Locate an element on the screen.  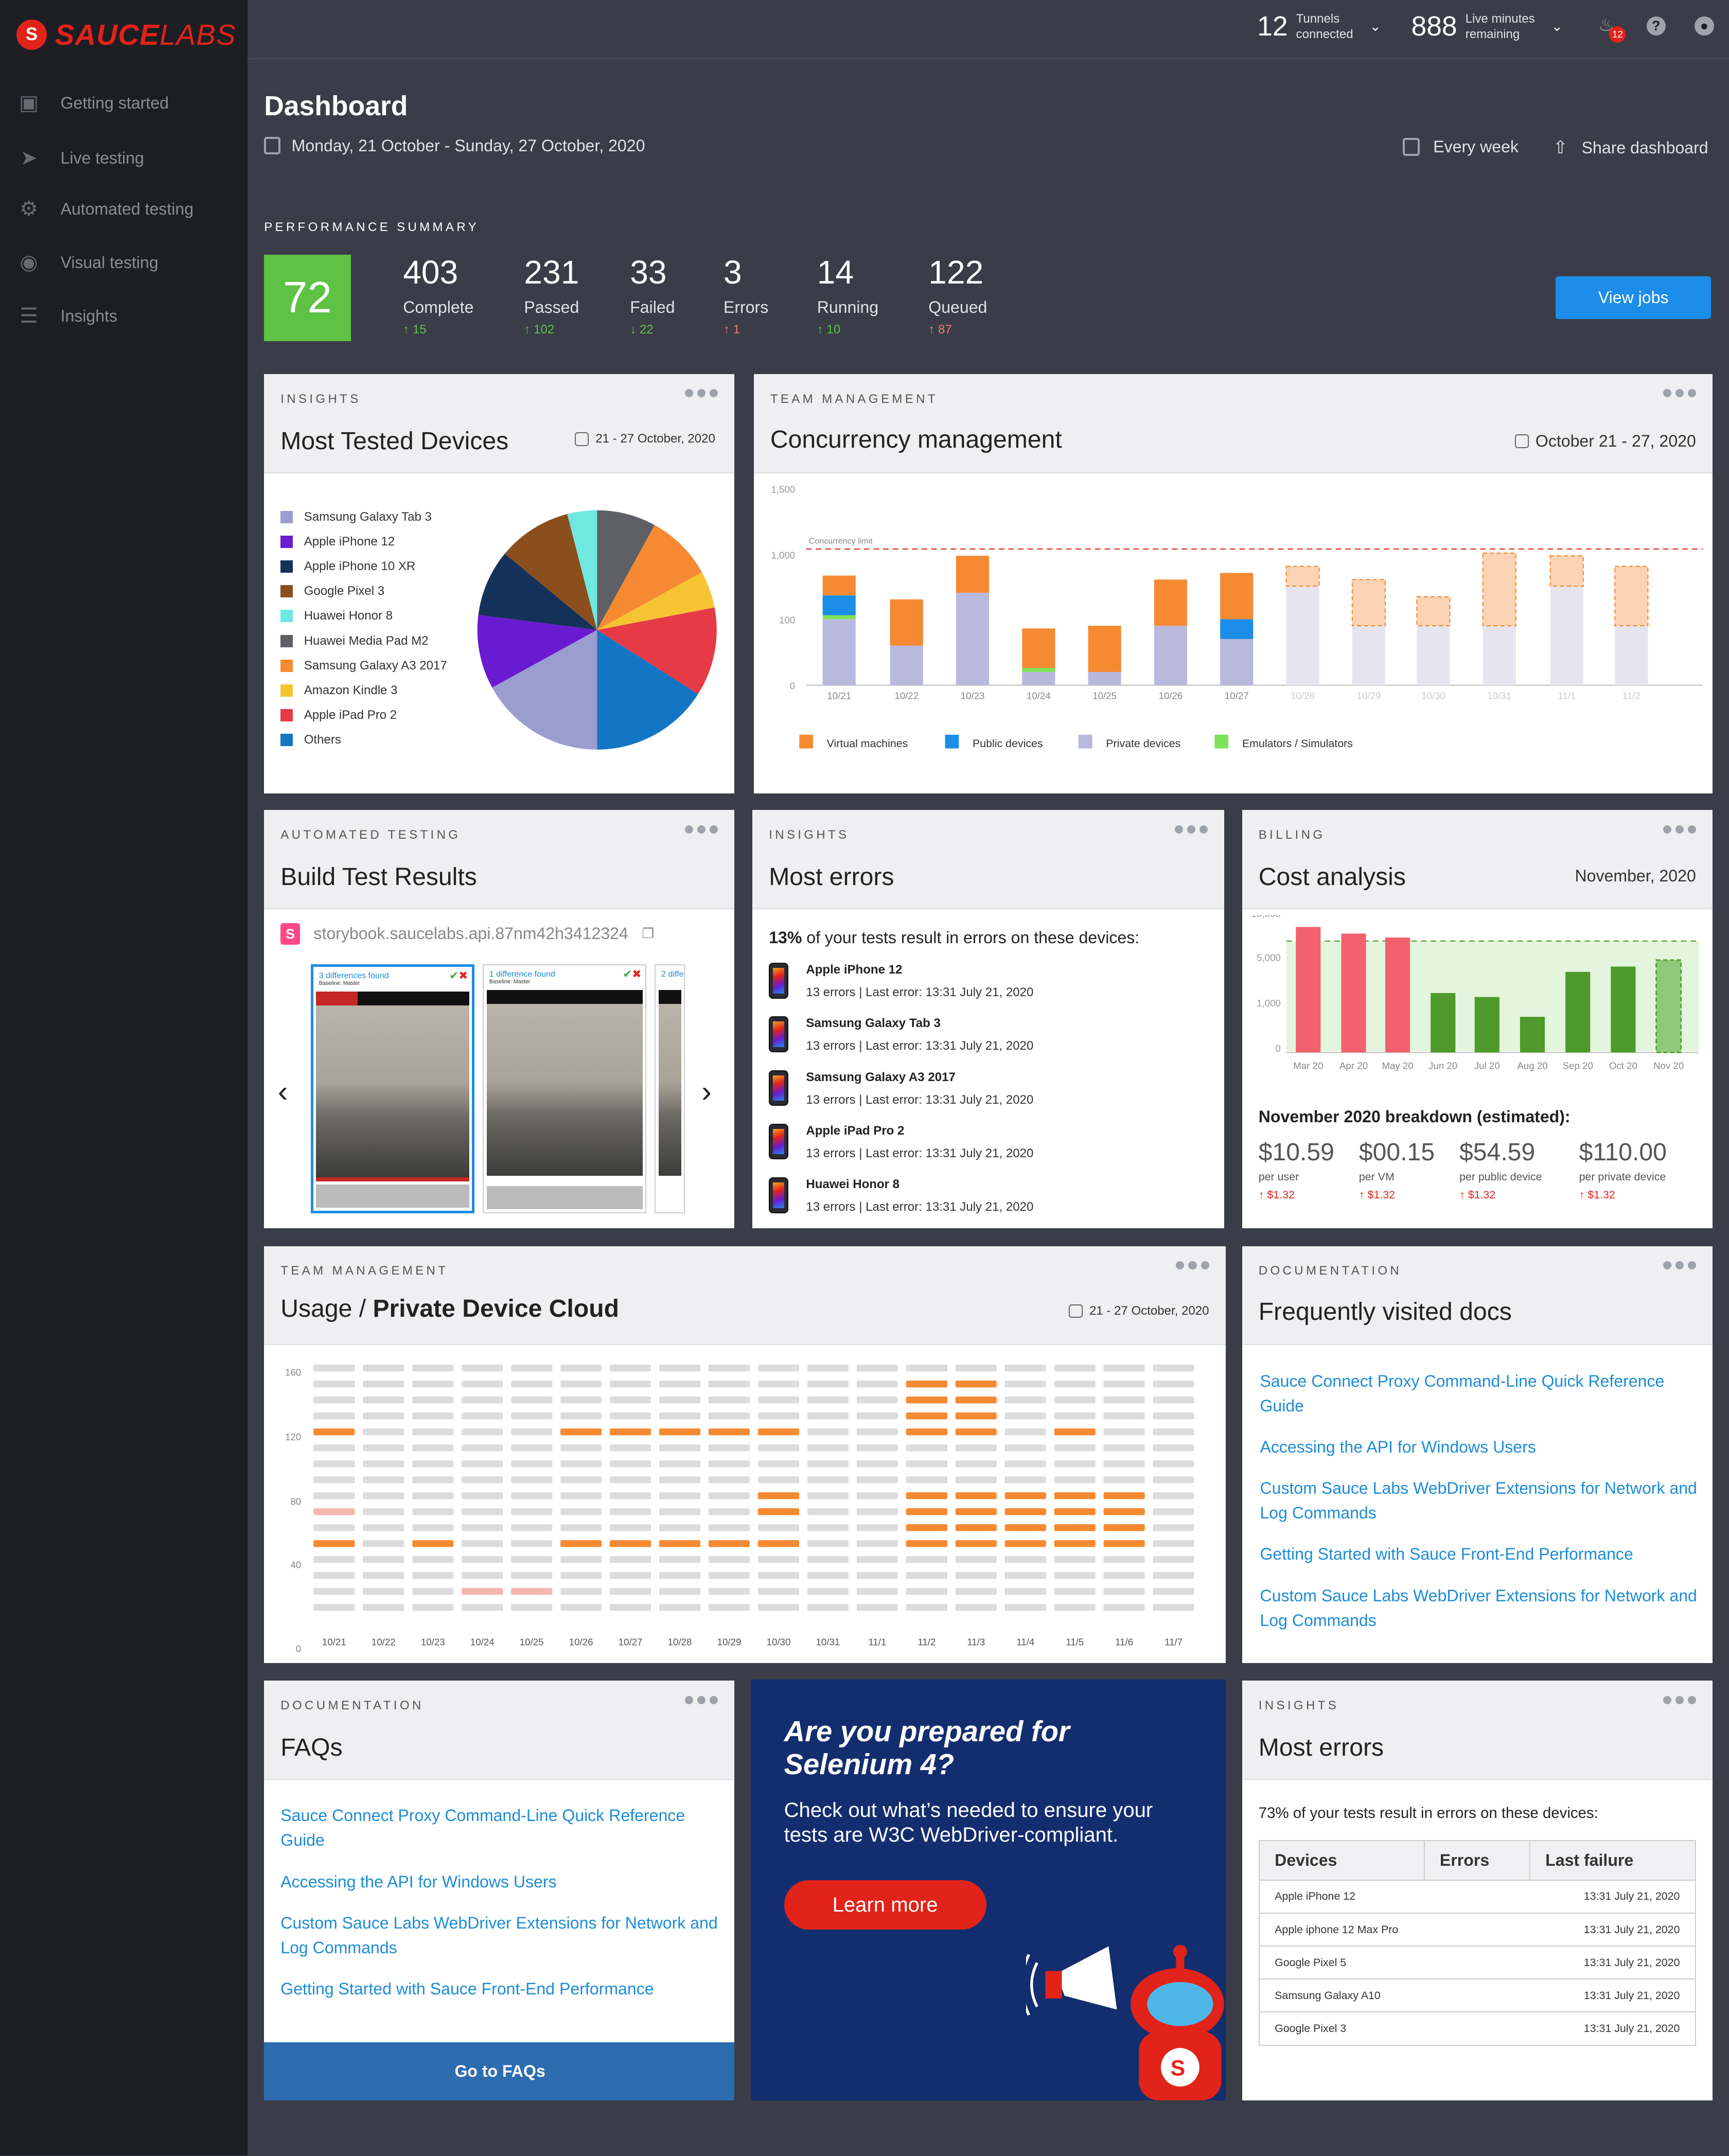
brand-logo: S SAUCELABS is located at coordinates (126, 34).